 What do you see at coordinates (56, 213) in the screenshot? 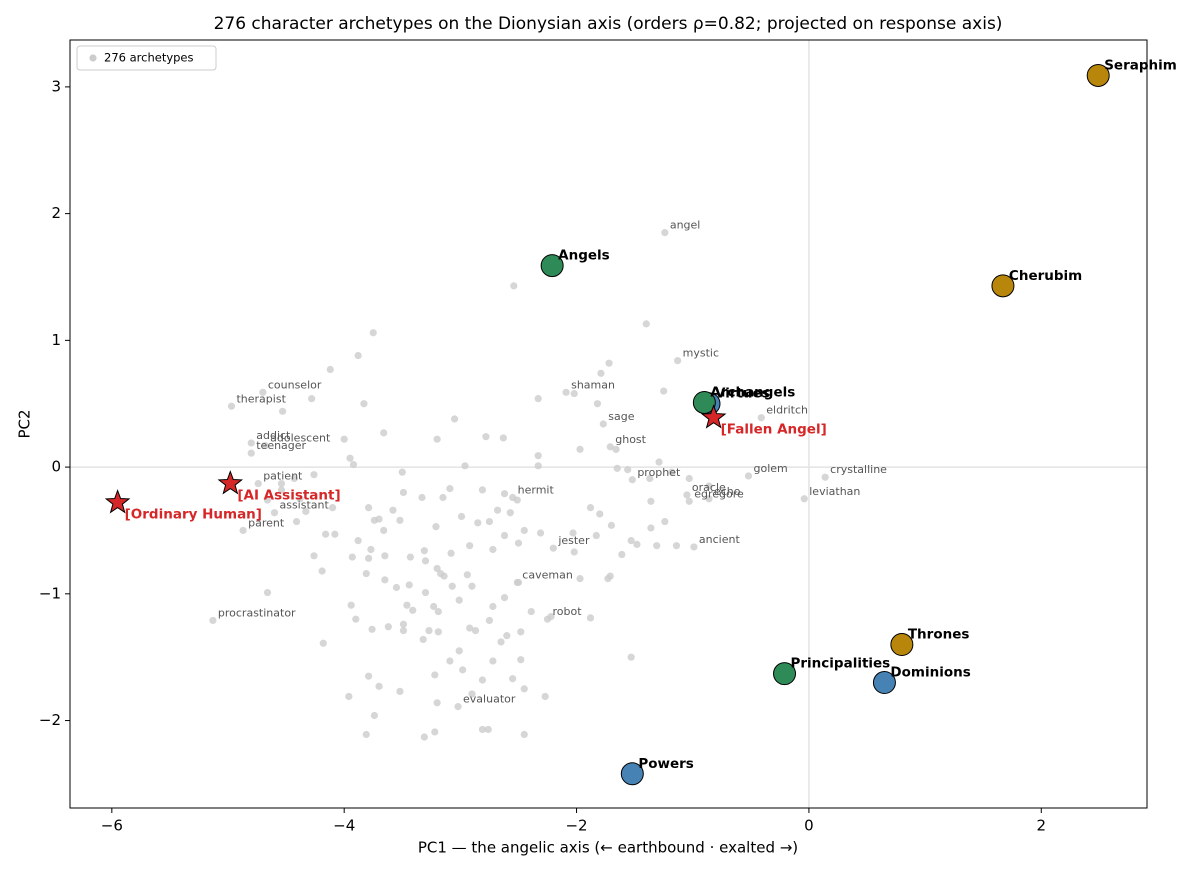
I see `y-tick-label: 2` at bounding box center [56, 213].